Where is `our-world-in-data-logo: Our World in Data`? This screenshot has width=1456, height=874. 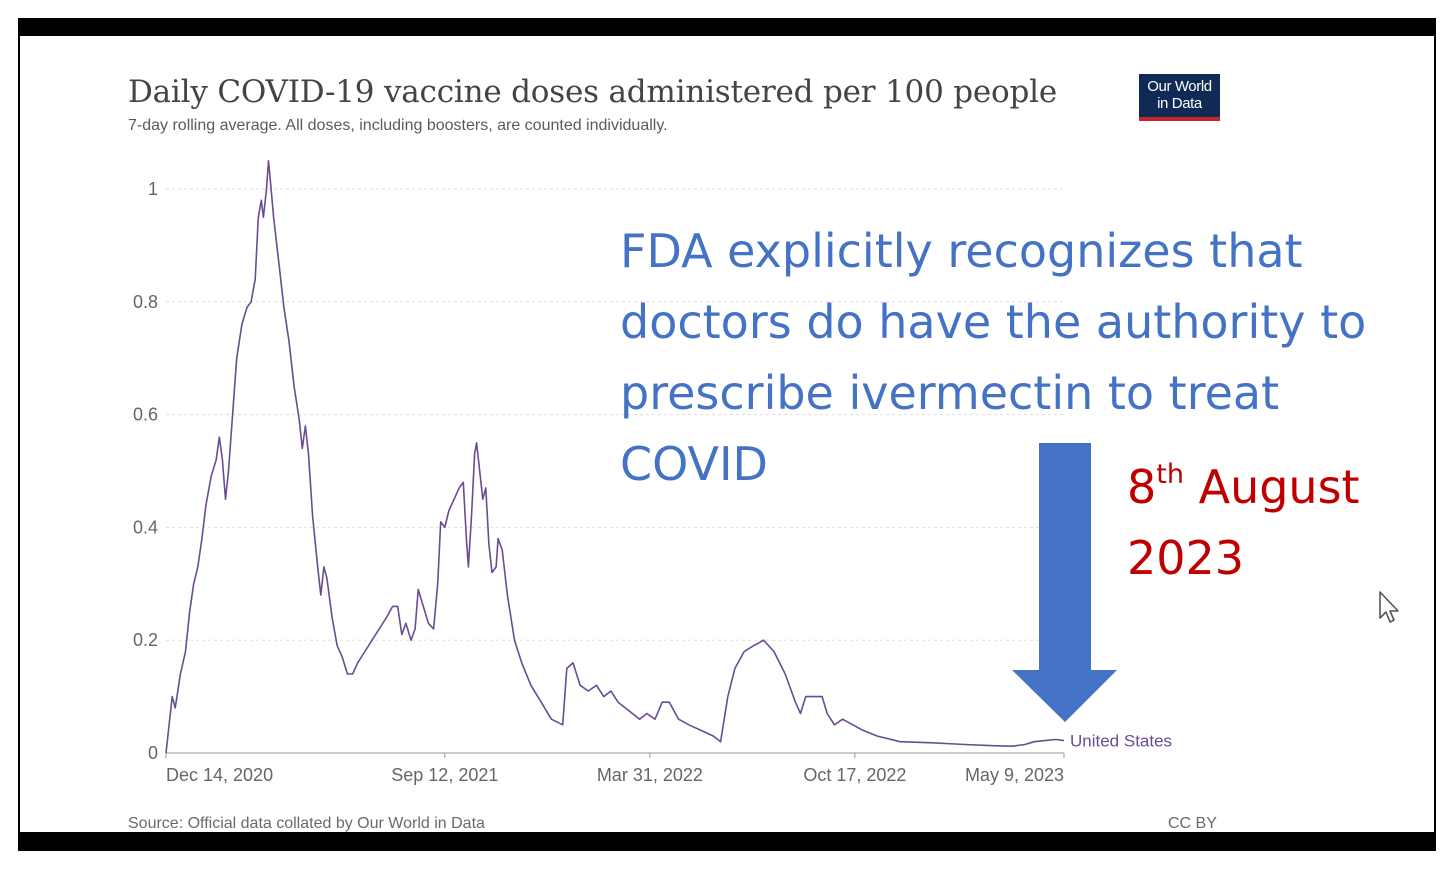 our-world-in-data-logo: Our World in Data is located at coordinates (1179, 97).